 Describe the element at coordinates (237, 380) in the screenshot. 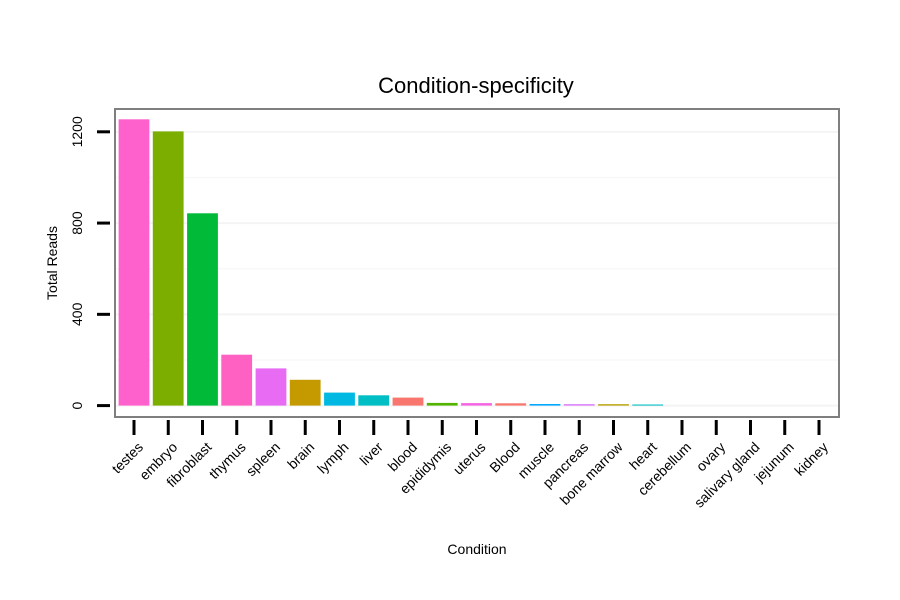

I see `bar-thymus` at that location.